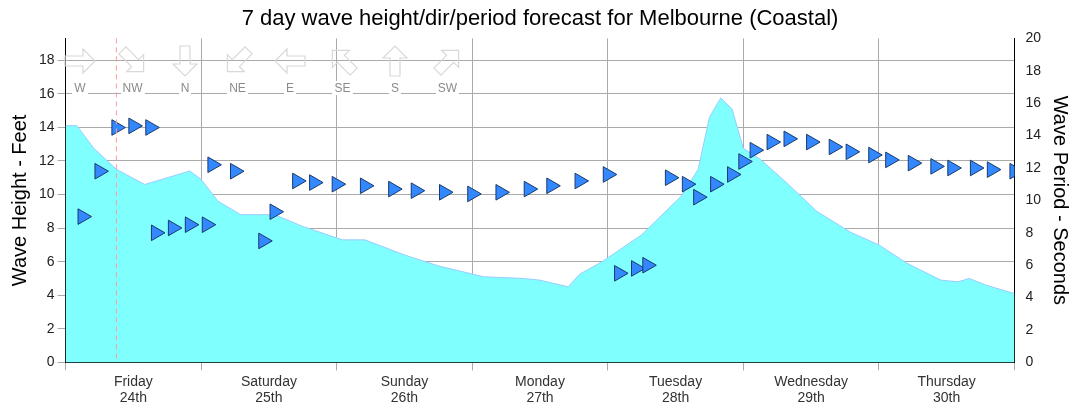 Image resolution: width=1080 pixels, height=414 pixels. Describe the element at coordinates (46, 59) in the screenshot. I see `y-tick-label: 18` at that location.